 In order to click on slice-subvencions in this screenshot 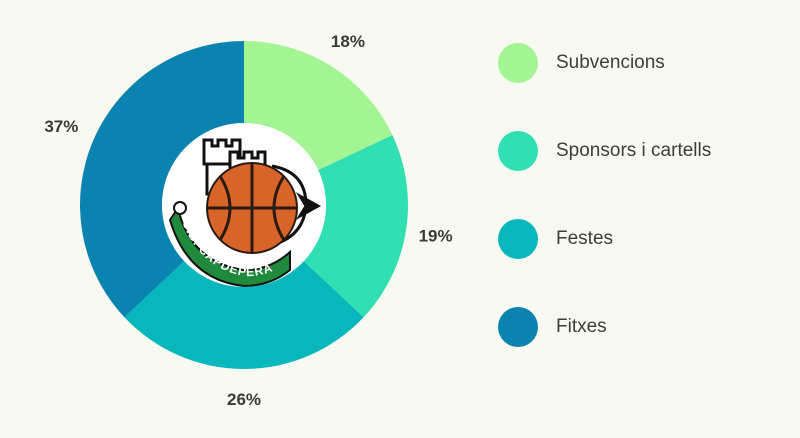, I will do `click(318, 106)`.